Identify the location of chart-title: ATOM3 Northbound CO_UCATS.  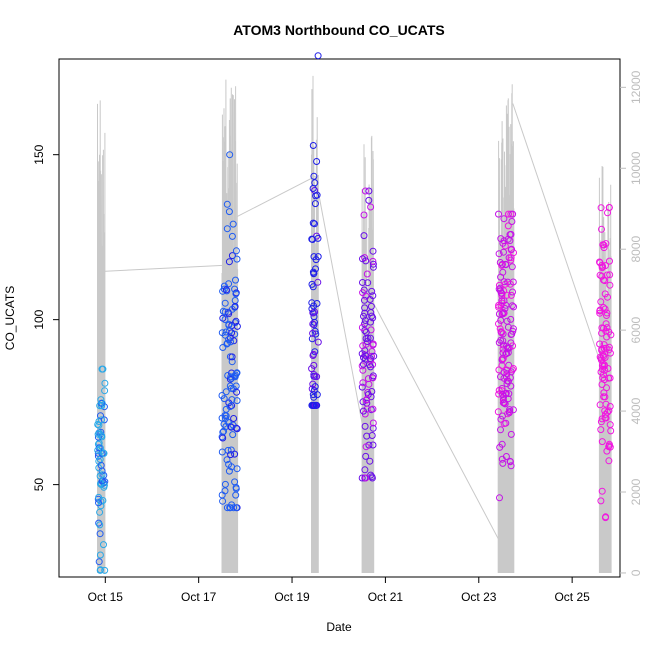
(339, 30).